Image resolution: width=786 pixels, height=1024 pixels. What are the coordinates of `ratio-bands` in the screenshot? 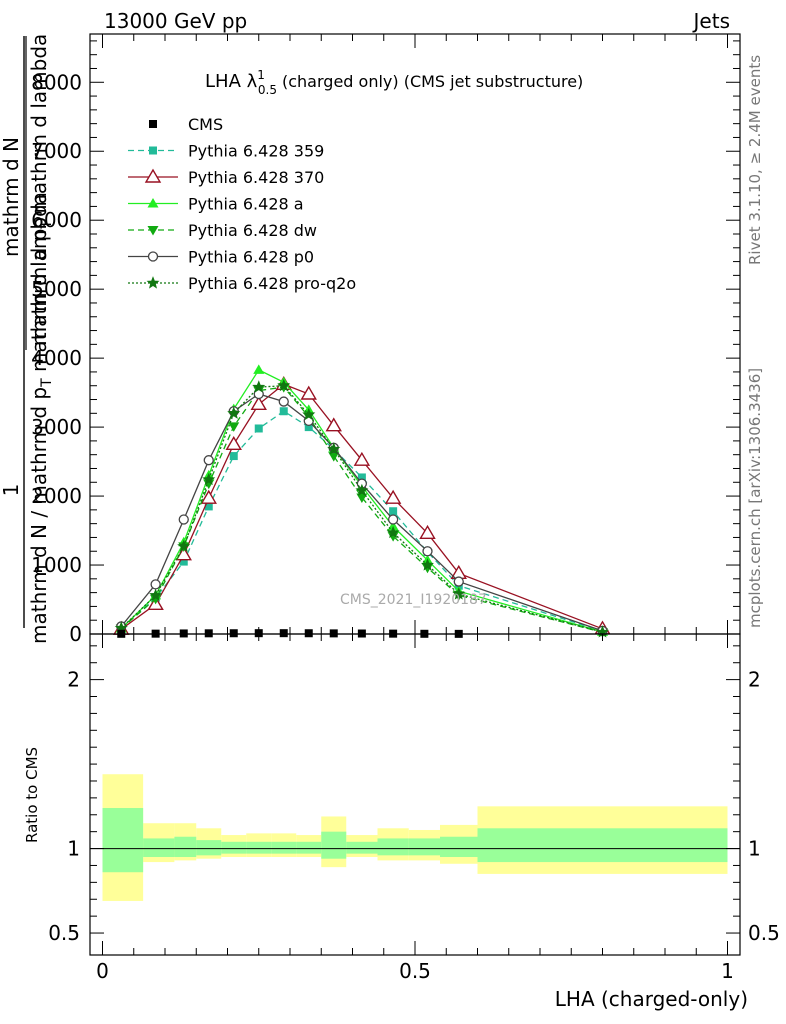 It's located at (415, 837).